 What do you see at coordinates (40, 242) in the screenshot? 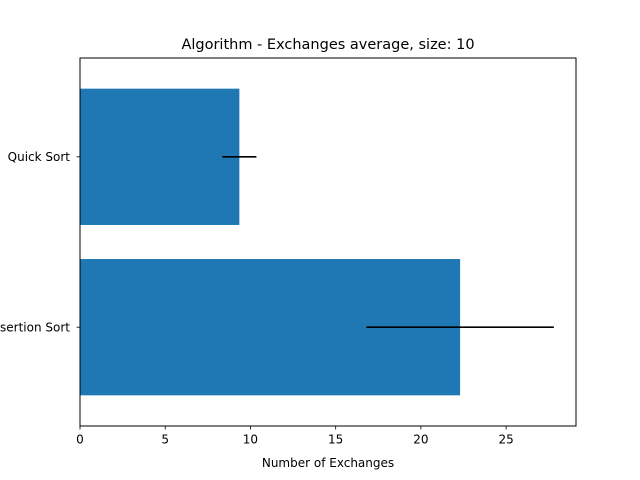
I see `y-axis-ticks: Insertion Sort Quick Sort` at bounding box center [40, 242].